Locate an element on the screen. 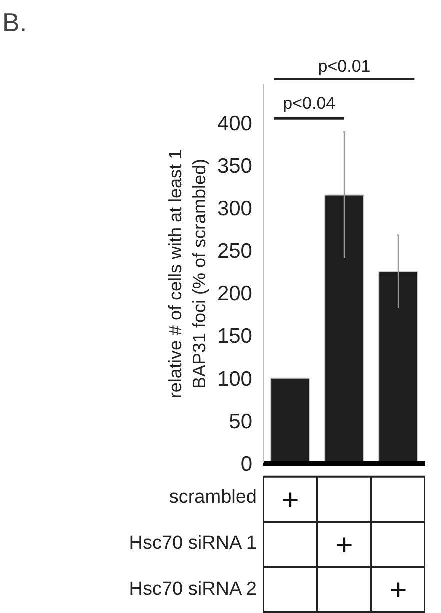 This screenshot has width=441, height=613. text: scrambled is located at coordinates (213, 498).